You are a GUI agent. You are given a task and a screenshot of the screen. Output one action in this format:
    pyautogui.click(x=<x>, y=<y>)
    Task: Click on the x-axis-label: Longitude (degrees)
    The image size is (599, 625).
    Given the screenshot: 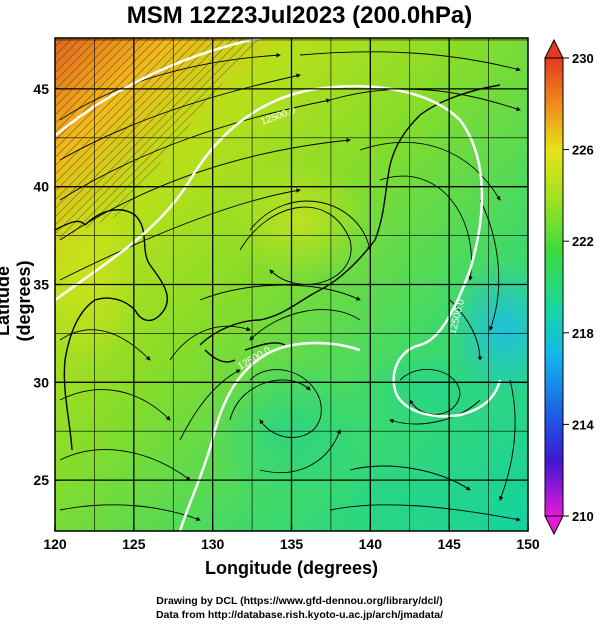 What is the action you would take?
    pyautogui.click(x=291, y=568)
    